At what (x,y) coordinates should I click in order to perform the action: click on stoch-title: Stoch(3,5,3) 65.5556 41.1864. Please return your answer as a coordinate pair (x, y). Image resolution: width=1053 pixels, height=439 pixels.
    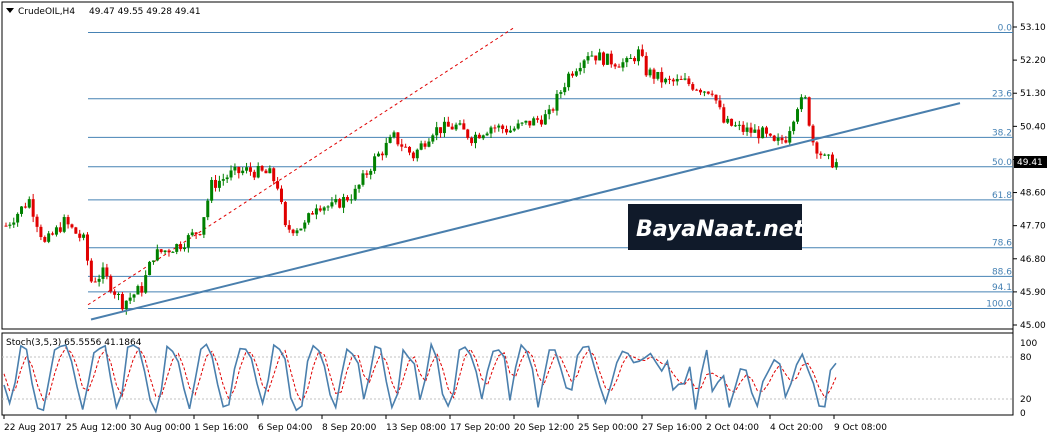
    Looking at the image, I should click on (74, 343).